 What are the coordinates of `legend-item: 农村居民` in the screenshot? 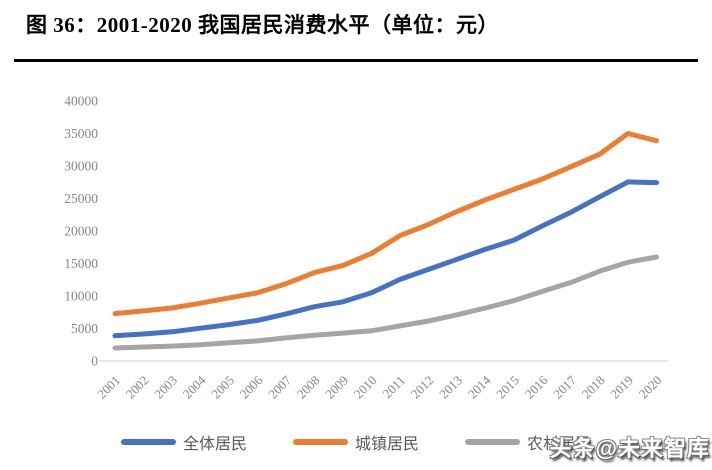 It's located at (528, 442).